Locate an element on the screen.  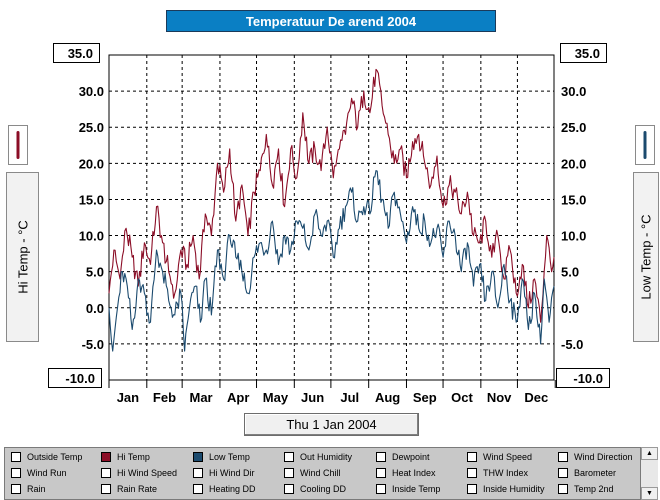
checkbox-label: Outside Temp is located at coordinates (55, 457).